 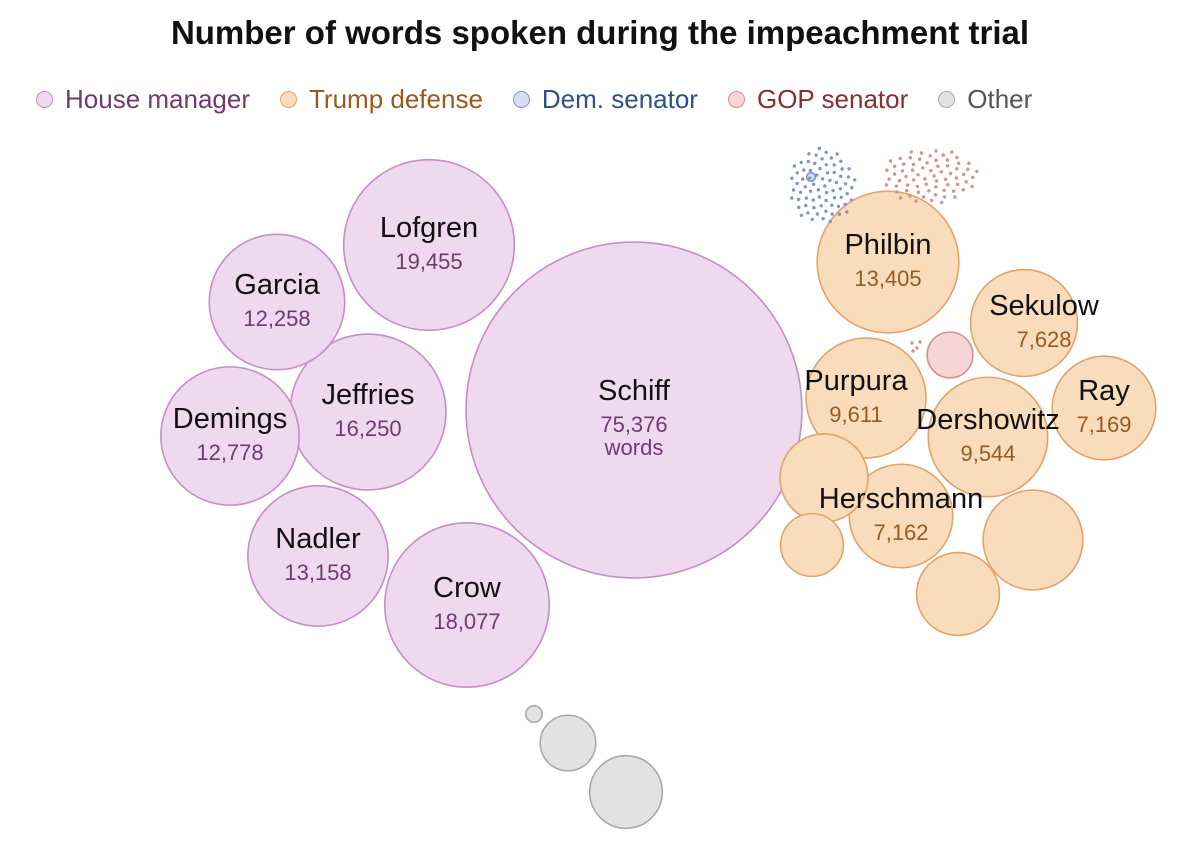 What do you see at coordinates (143, 99) in the screenshot?
I see `legend-item-house: House manager` at bounding box center [143, 99].